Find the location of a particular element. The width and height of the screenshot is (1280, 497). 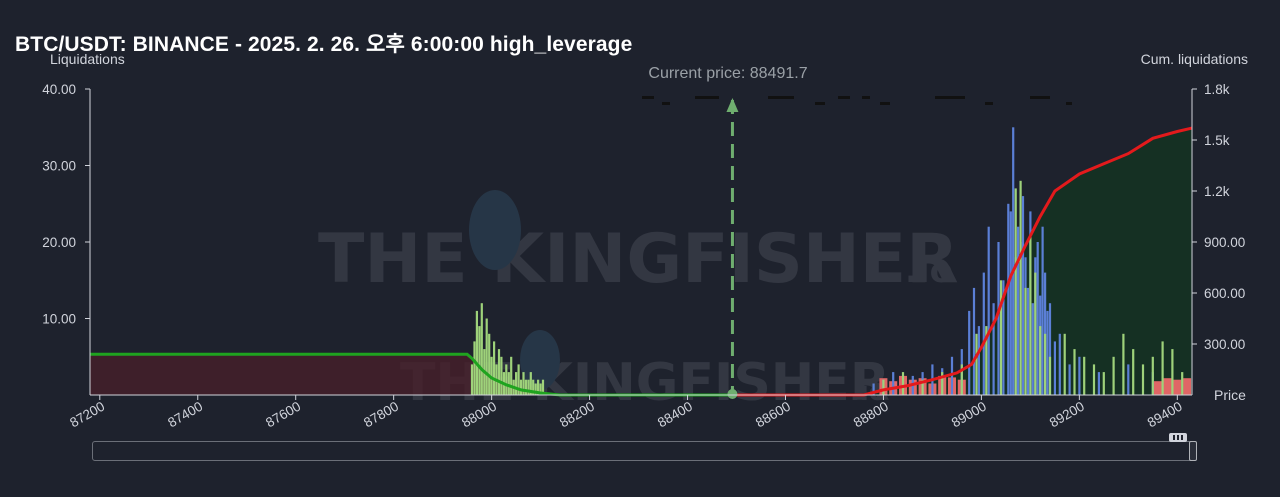

x-tick-label: 87200 is located at coordinates (87, 415).